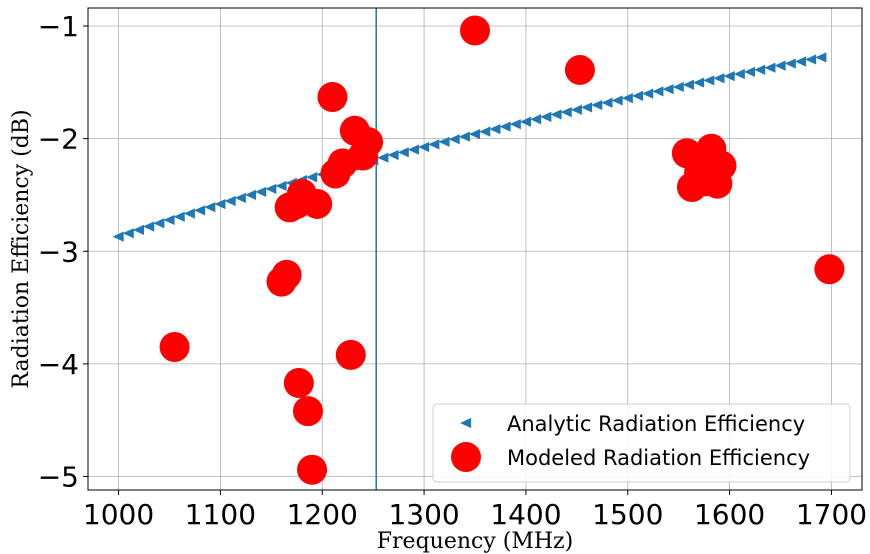 The width and height of the screenshot is (870, 554). I want to click on x-tick-label: 1400, so click(525, 514).